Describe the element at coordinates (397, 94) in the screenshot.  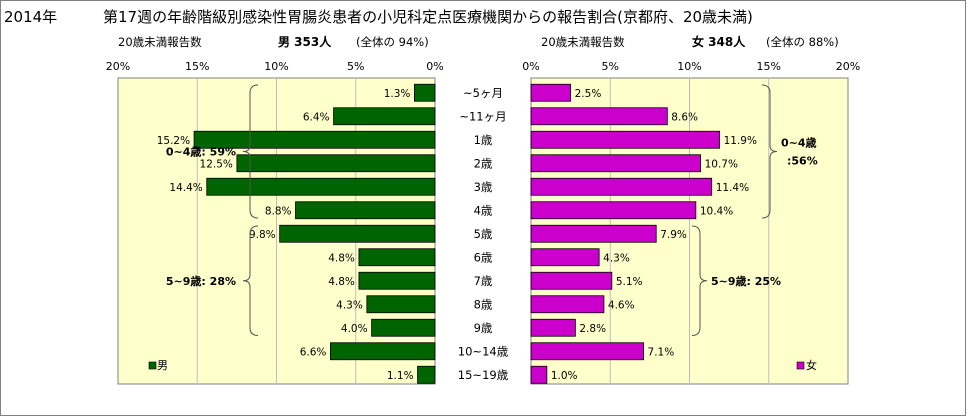
I see `male-value-label: 1.3%` at that location.